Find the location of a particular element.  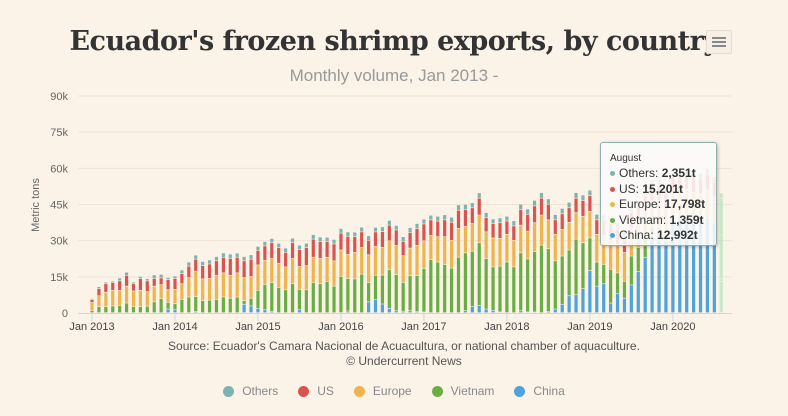

legend-item-others: Others is located at coordinates (250, 391).